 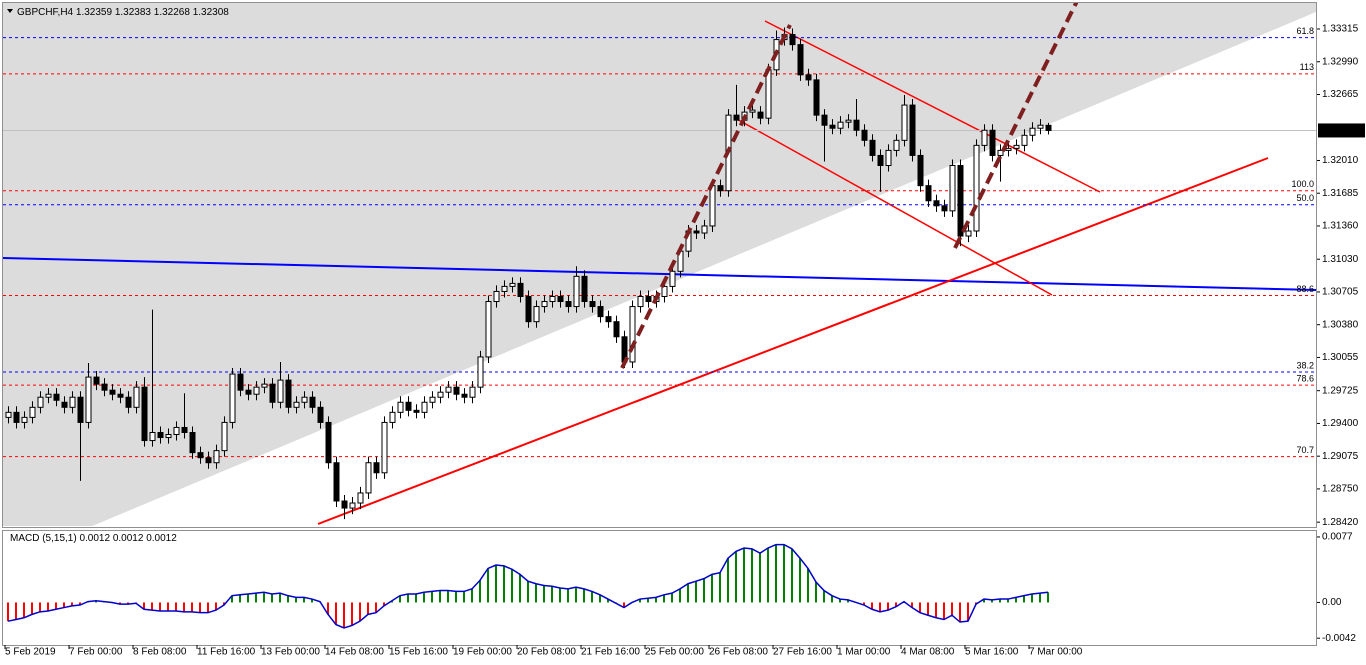 What do you see at coordinates (928, 652) in the screenshot?
I see `x-tick-label: 4 Mar 08:00` at bounding box center [928, 652].